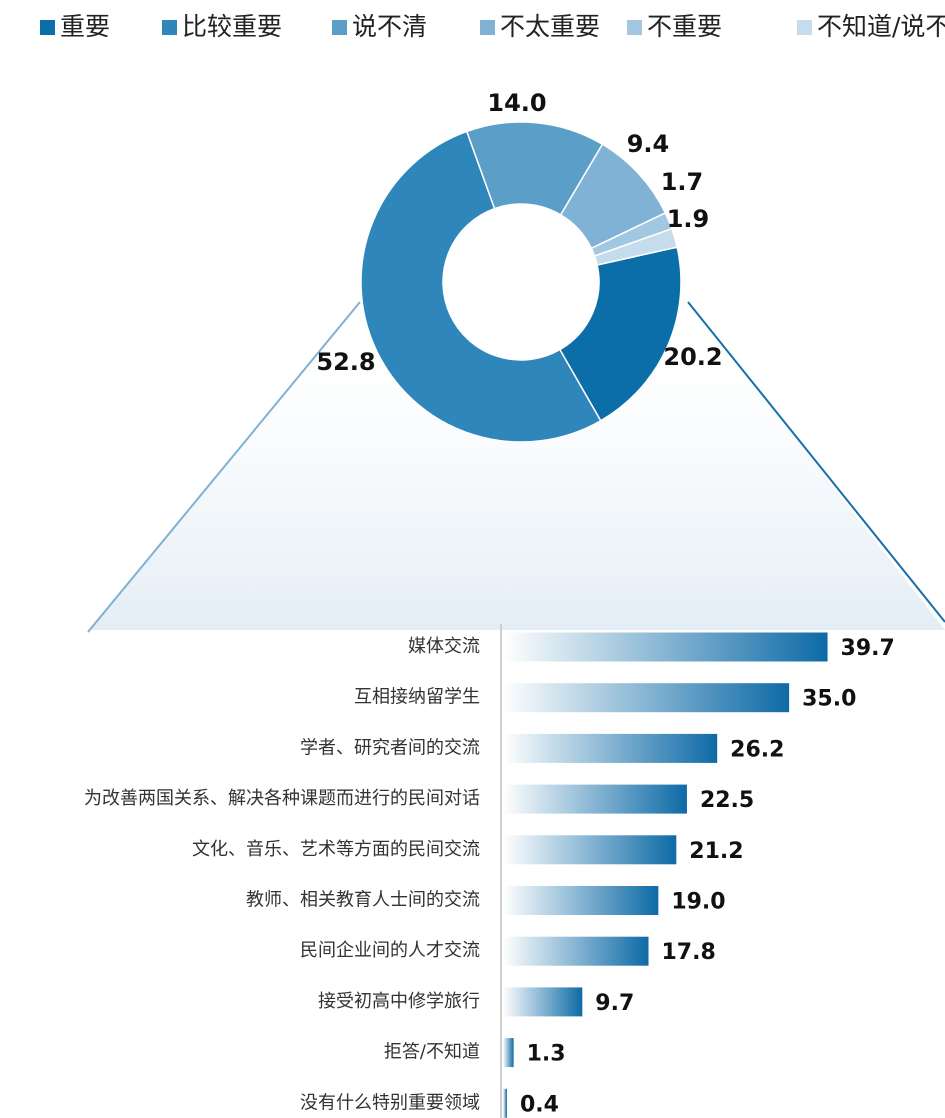 This screenshot has width=945, height=1118. What do you see at coordinates (692, 357) in the screenshot?
I see `slice-value-label: 20.2` at bounding box center [692, 357].